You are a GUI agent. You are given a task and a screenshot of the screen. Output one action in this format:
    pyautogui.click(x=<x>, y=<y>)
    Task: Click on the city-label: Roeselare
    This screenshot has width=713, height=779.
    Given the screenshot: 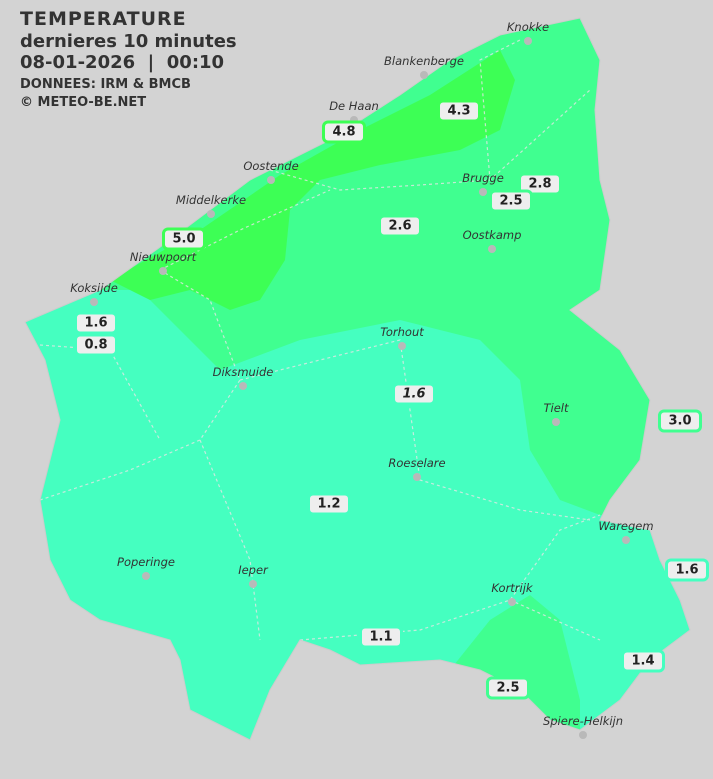 What is the action you would take?
    pyautogui.click(x=417, y=463)
    